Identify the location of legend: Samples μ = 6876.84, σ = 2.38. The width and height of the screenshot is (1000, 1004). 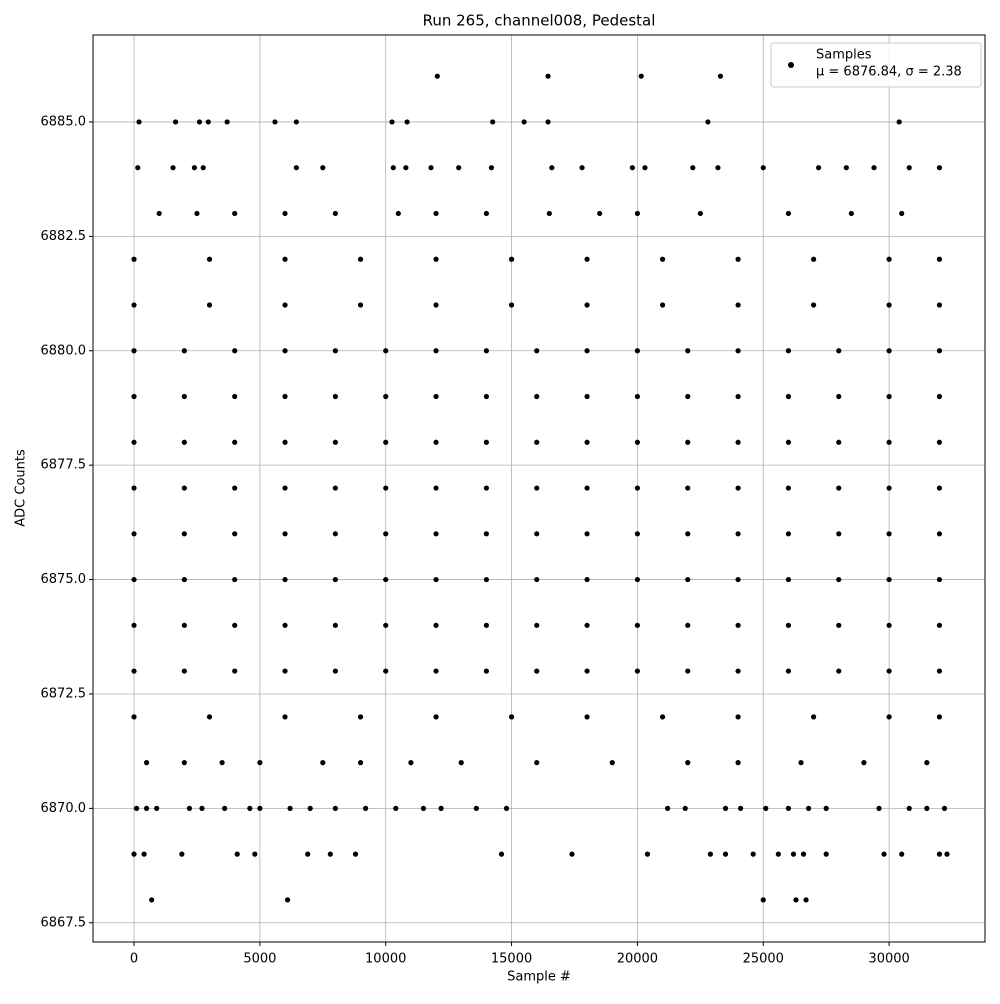
(876, 65).